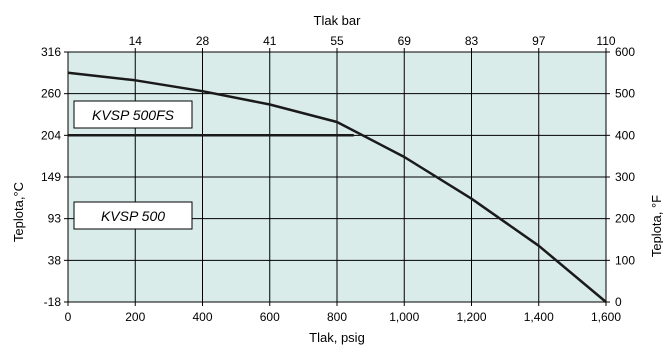 Image resolution: width=663 pixels, height=345 pixels. I want to click on annotation-kvsp-500fs: KVSP 500FS, so click(133, 115).